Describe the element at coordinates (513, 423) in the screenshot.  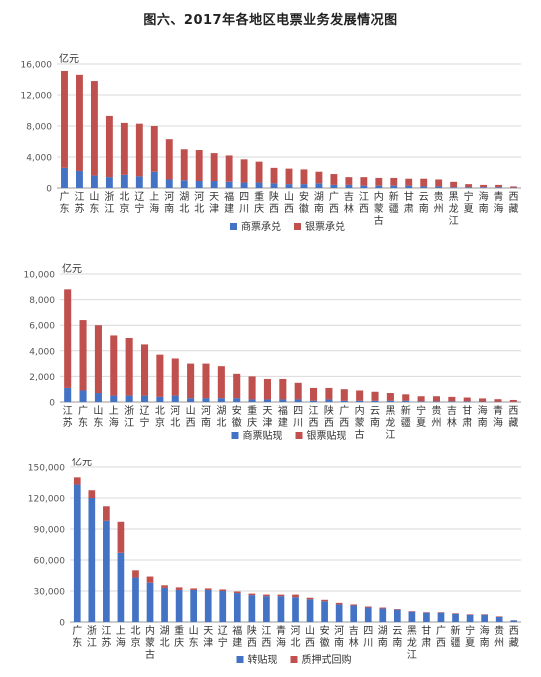
I see `x-tick-label: 藏` at that location.